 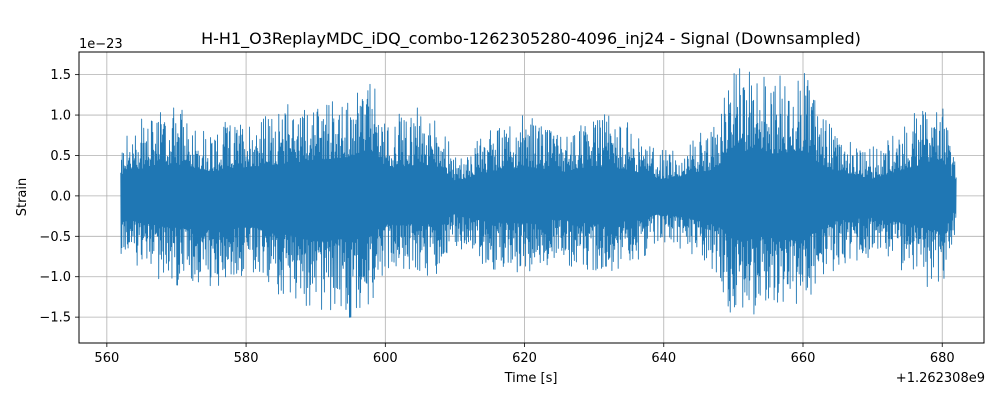 I want to click on x-offset-label: +1.262308e9, so click(x=940, y=378).